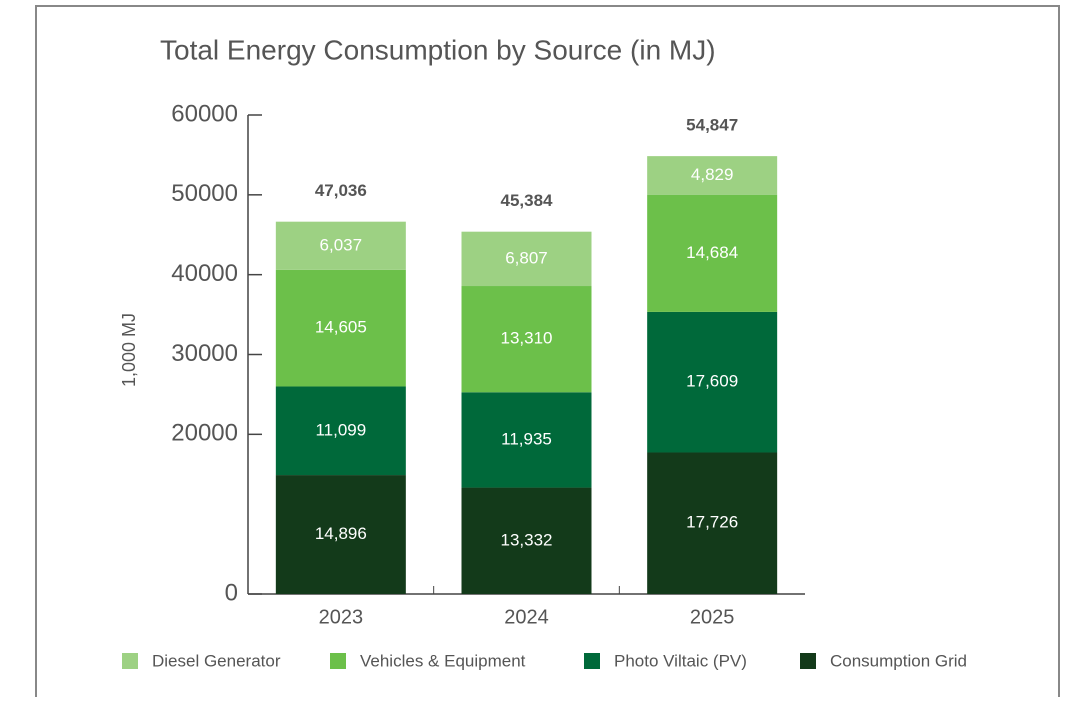 The height and width of the screenshot is (702, 1069). I want to click on total-label: 47,036, so click(341, 190).